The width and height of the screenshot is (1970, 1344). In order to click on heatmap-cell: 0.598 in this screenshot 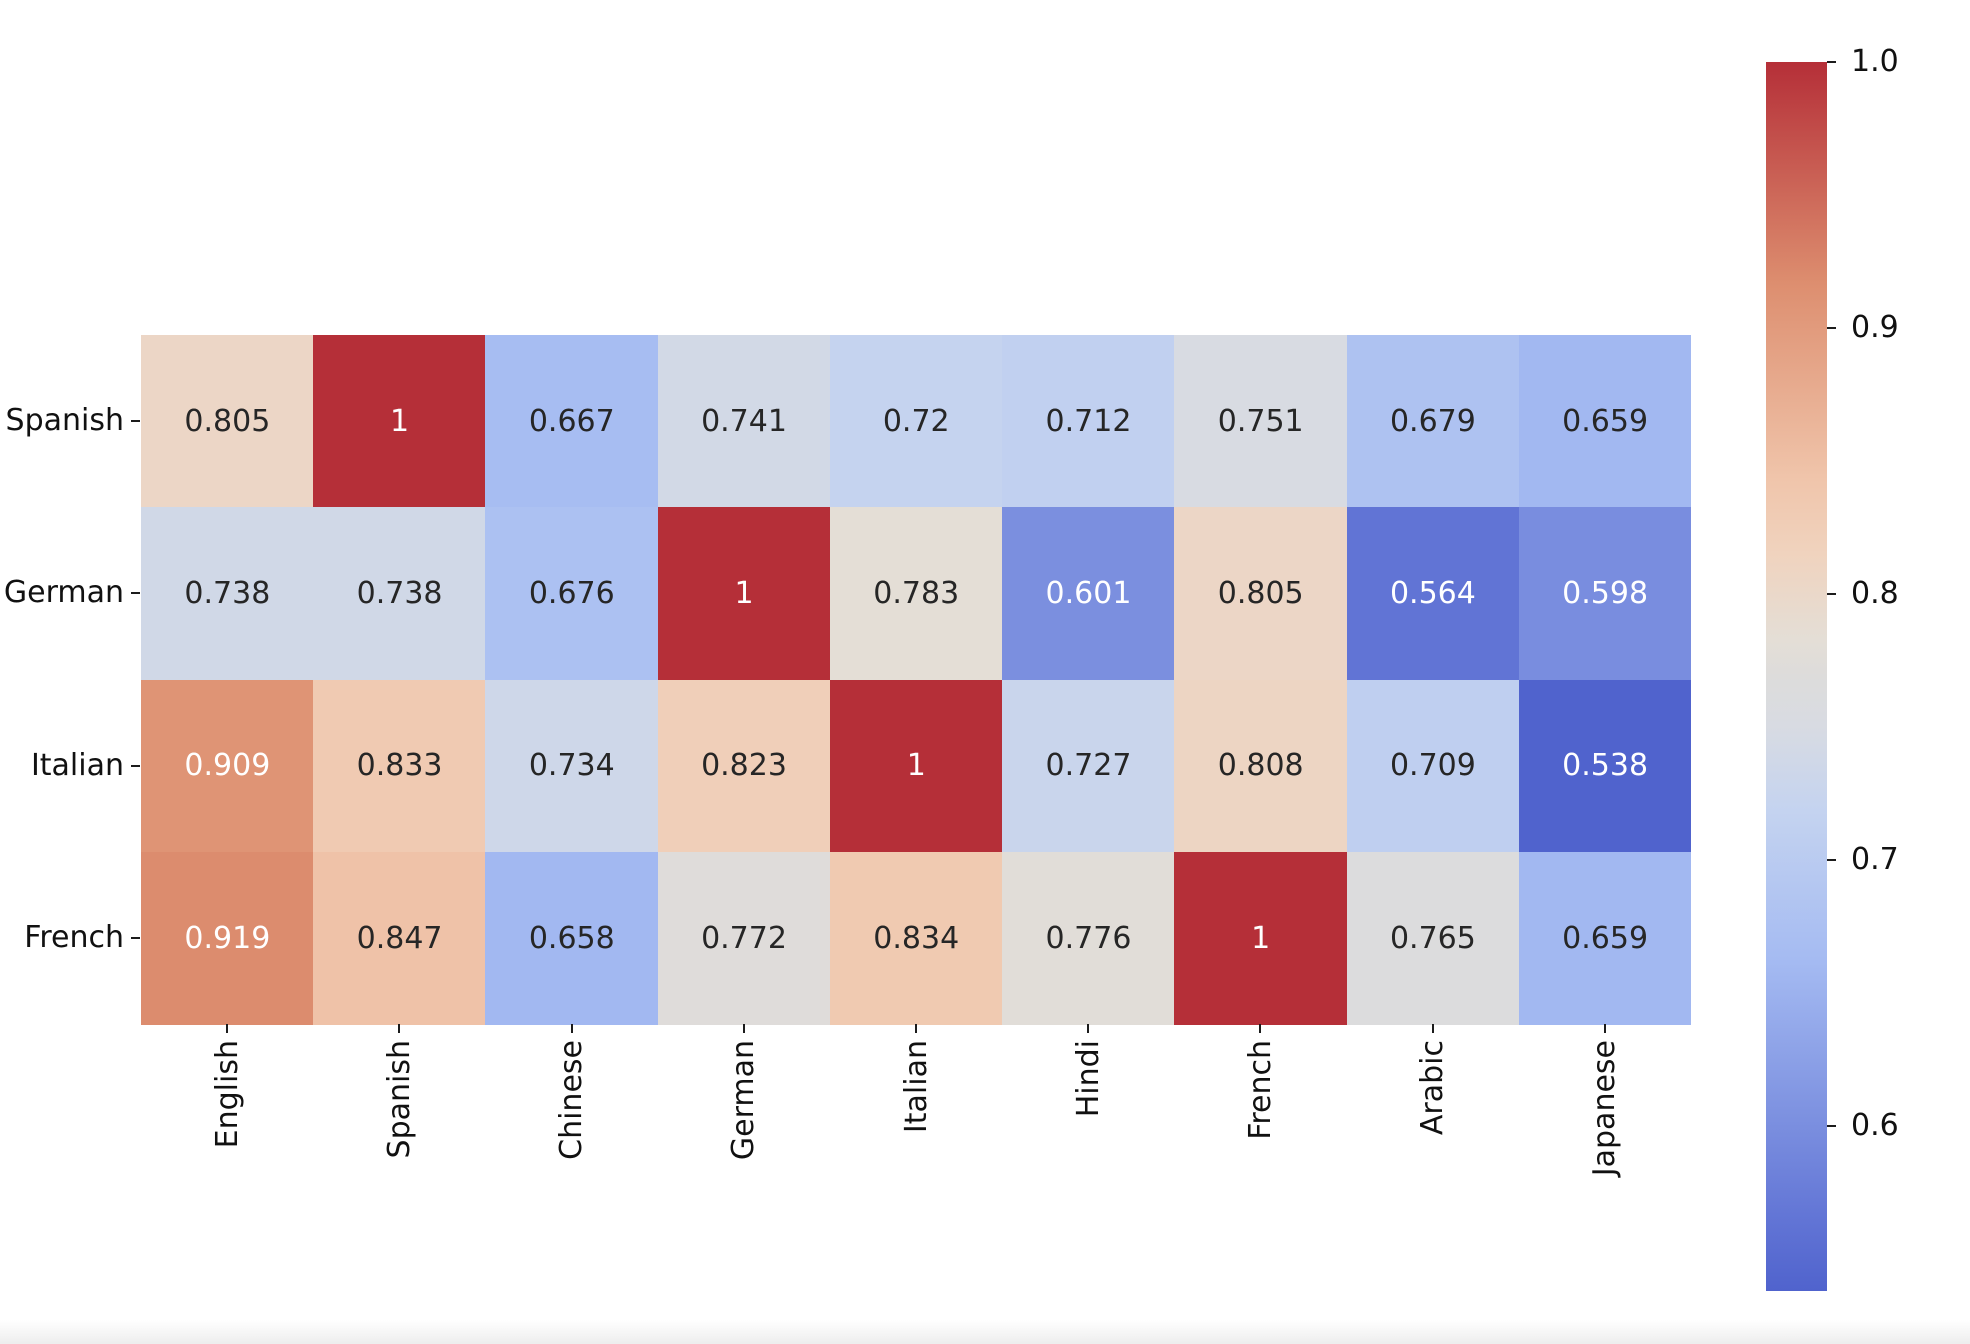, I will do `click(1605, 593)`.